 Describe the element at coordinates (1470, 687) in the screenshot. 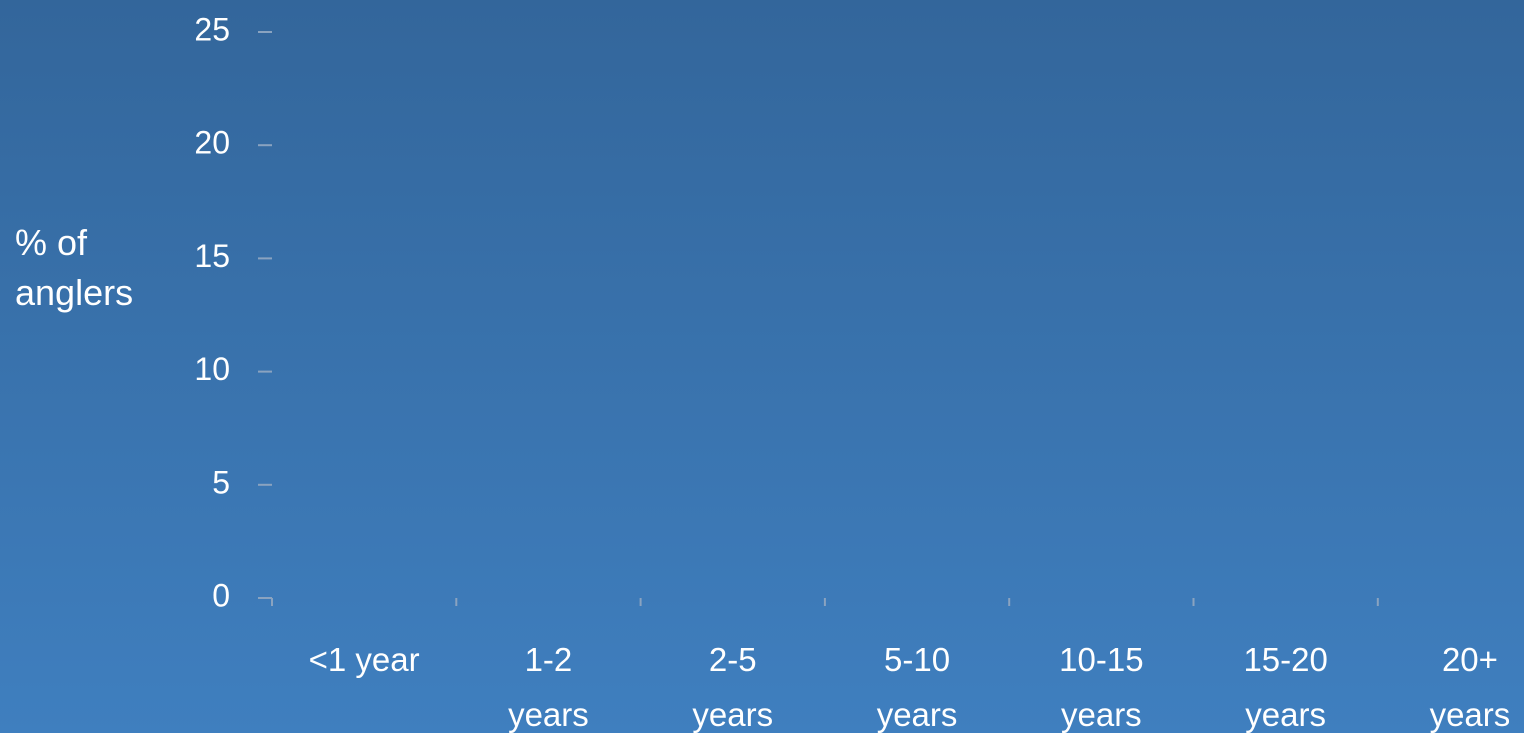

I see `x-tick-label: 20+ years` at that location.